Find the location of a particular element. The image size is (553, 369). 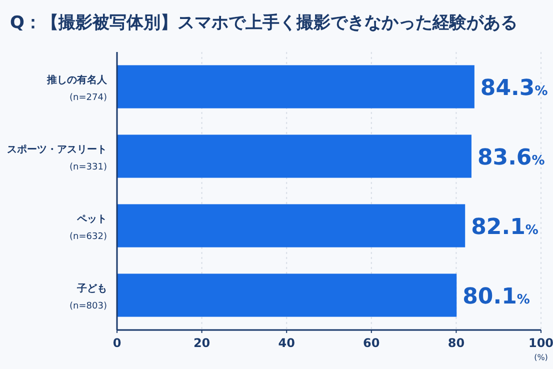

data-label: 82.1% is located at coordinates (504, 227).